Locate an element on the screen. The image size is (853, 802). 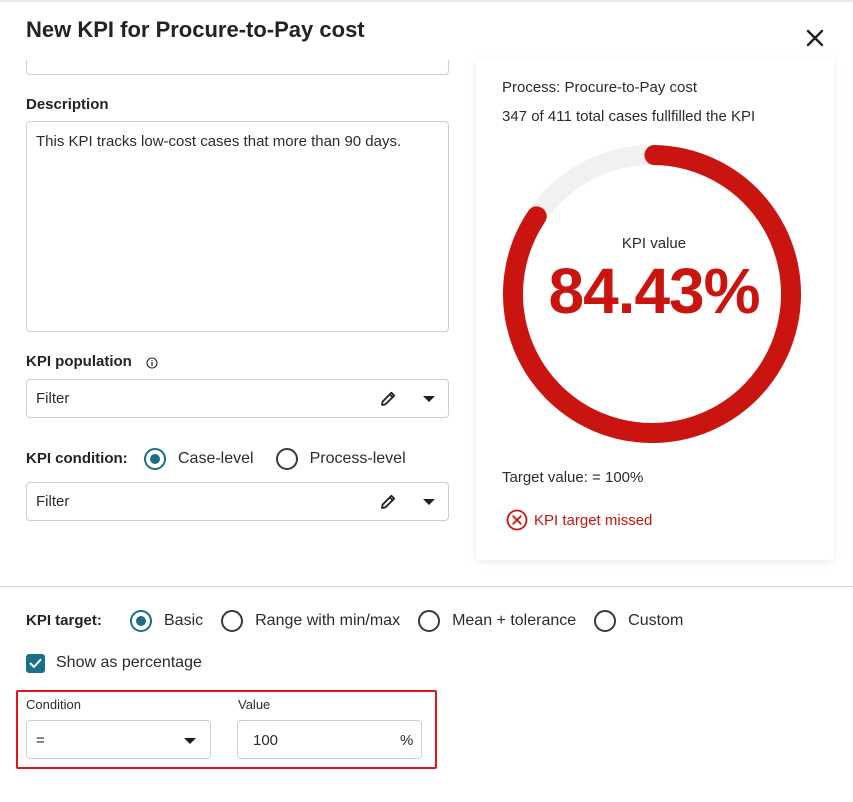
dialog-top-border is located at coordinates (426, 1).